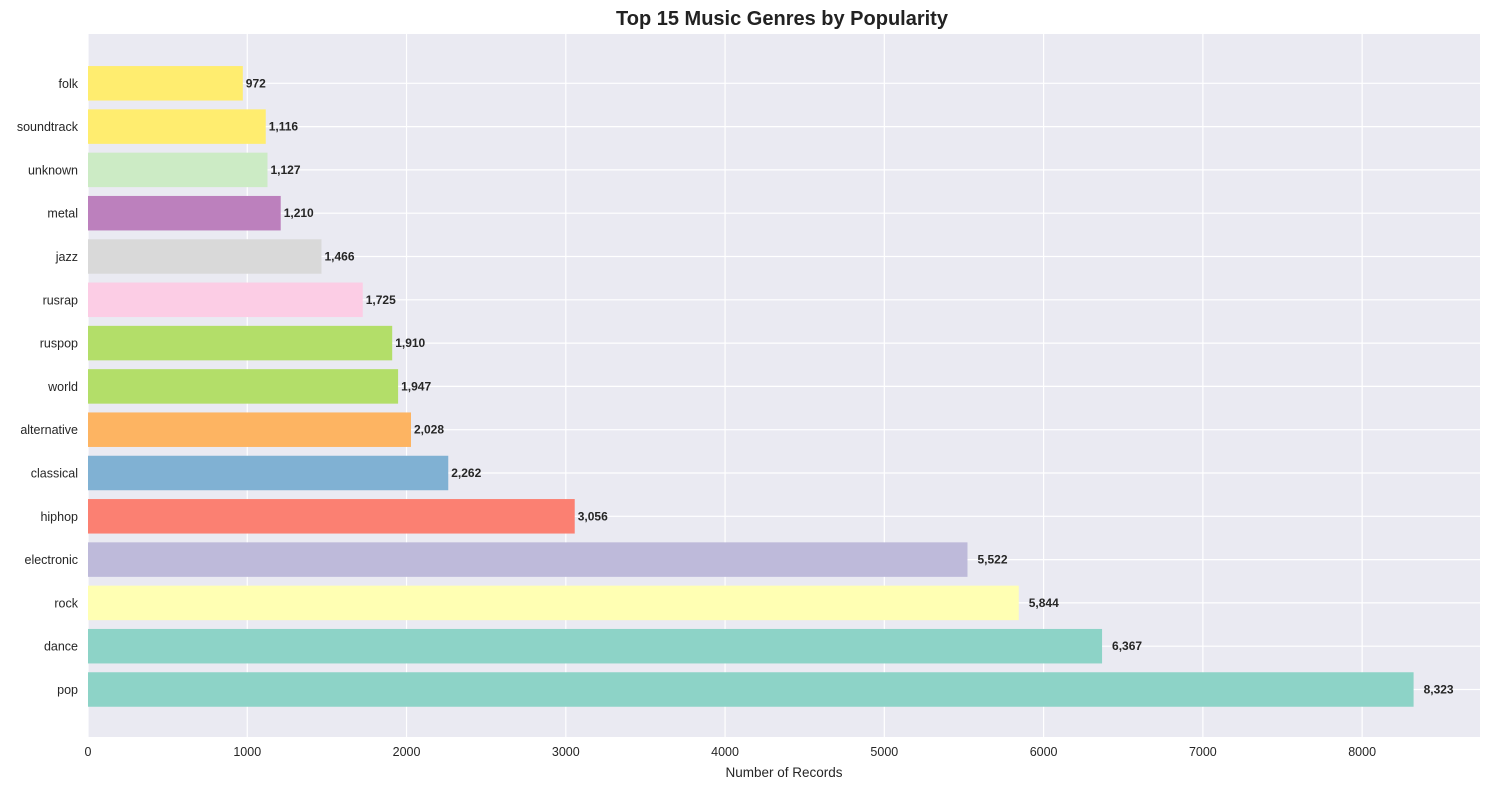 The width and height of the screenshot is (1489, 790). I want to click on bar-electronic, so click(528, 559).